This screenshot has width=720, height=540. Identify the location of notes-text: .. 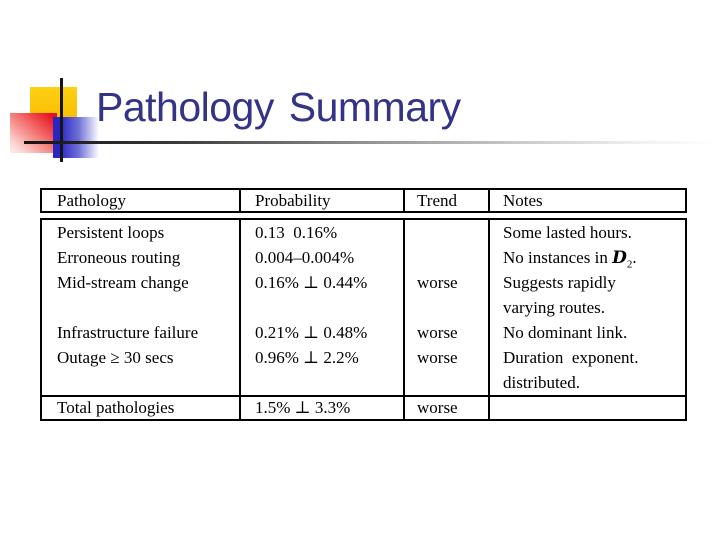
(634, 257).